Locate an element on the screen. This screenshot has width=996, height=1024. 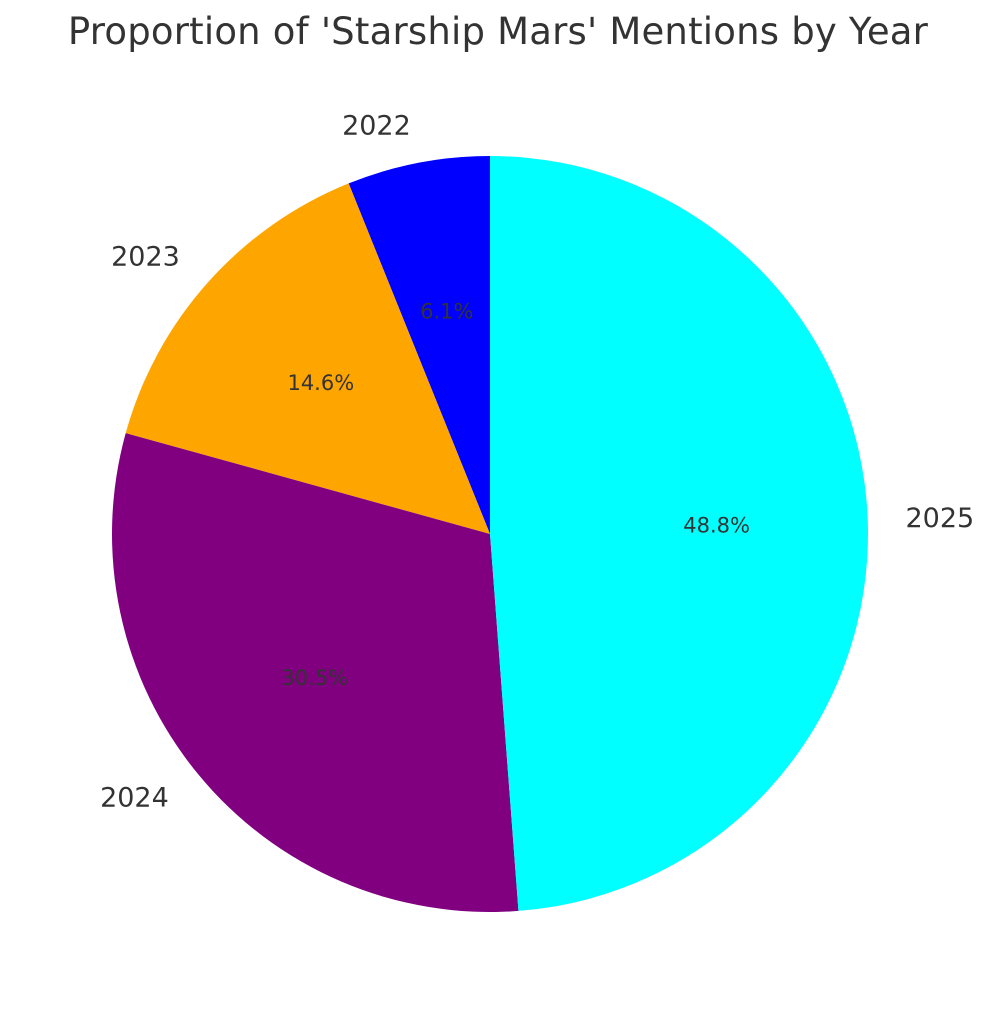
pie-slice-2023 is located at coordinates (307, 359).